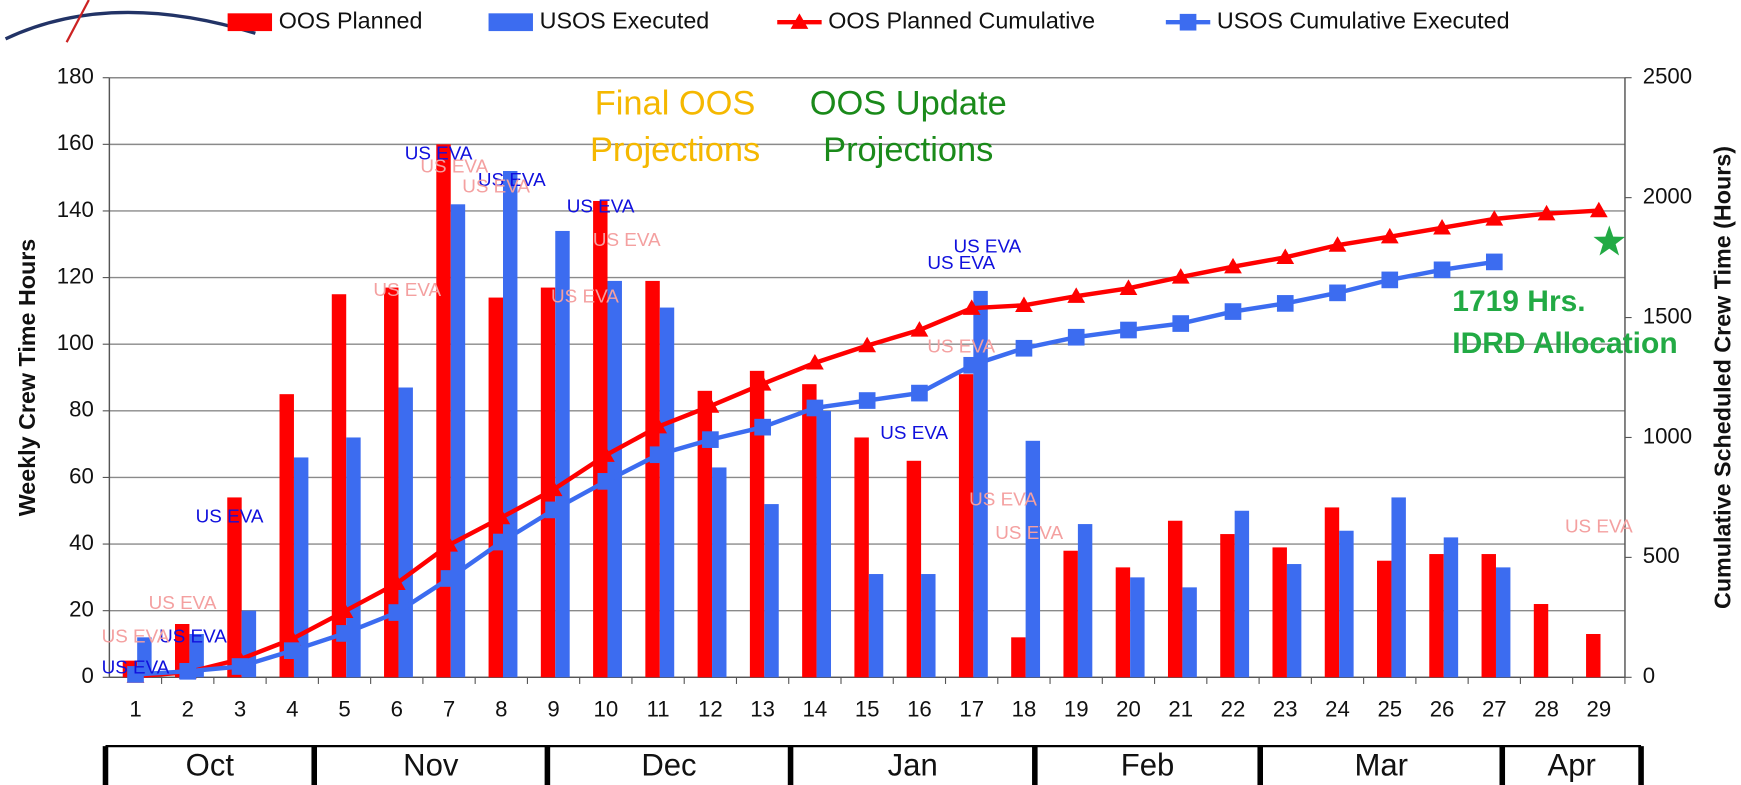 Image resolution: width=1741 pixels, height=785 pixels. Describe the element at coordinates (75, 142) in the screenshot. I see `y-tick-label: 160` at that location.